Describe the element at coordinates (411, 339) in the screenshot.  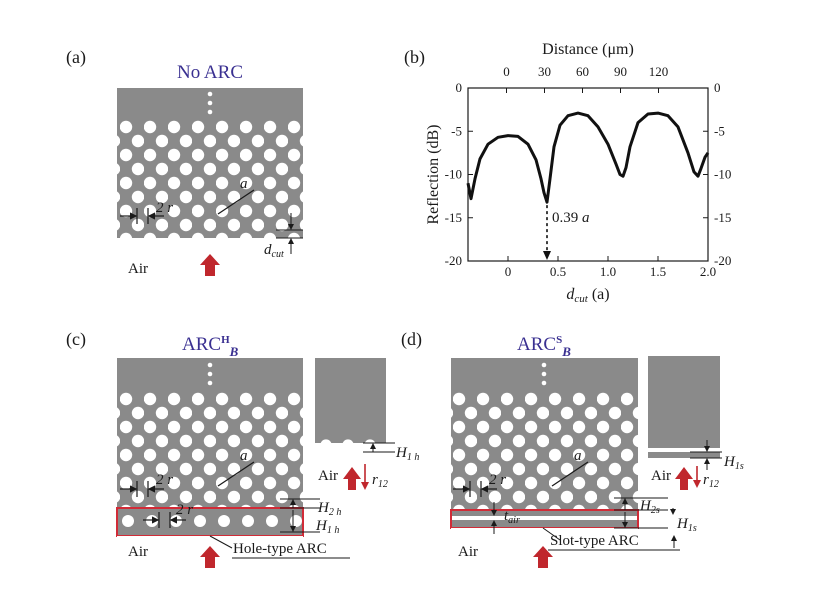
I see `panel-label-d: (d)` at that location.